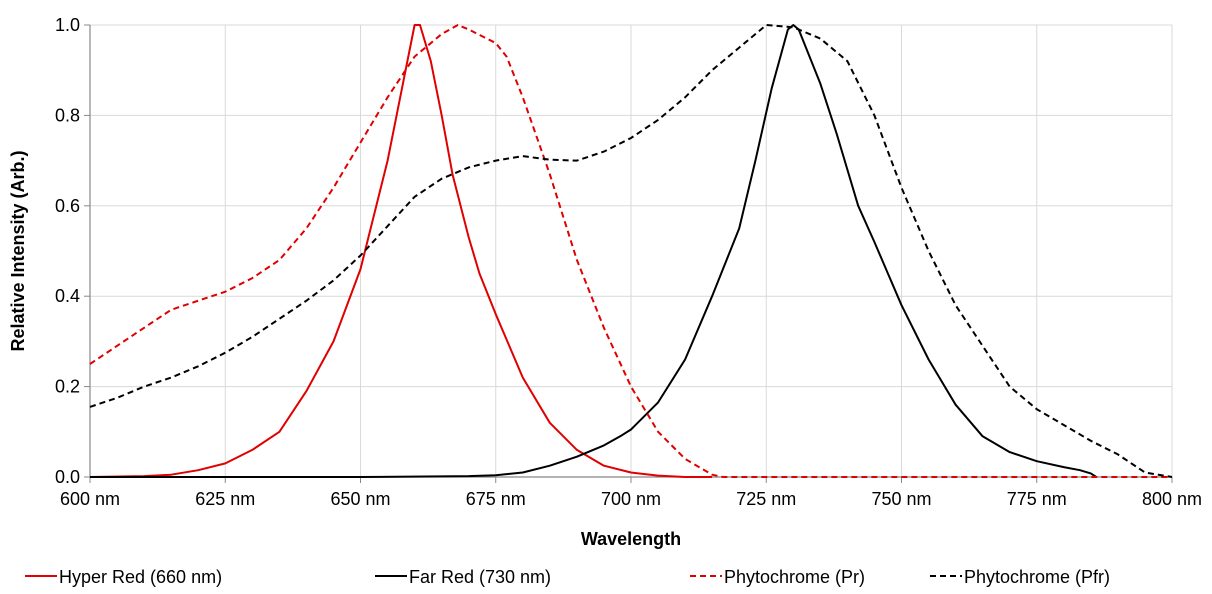  Describe the element at coordinates (1172, 499) in the screenshot. I see `x-tick-label: 800 nm` at that location.